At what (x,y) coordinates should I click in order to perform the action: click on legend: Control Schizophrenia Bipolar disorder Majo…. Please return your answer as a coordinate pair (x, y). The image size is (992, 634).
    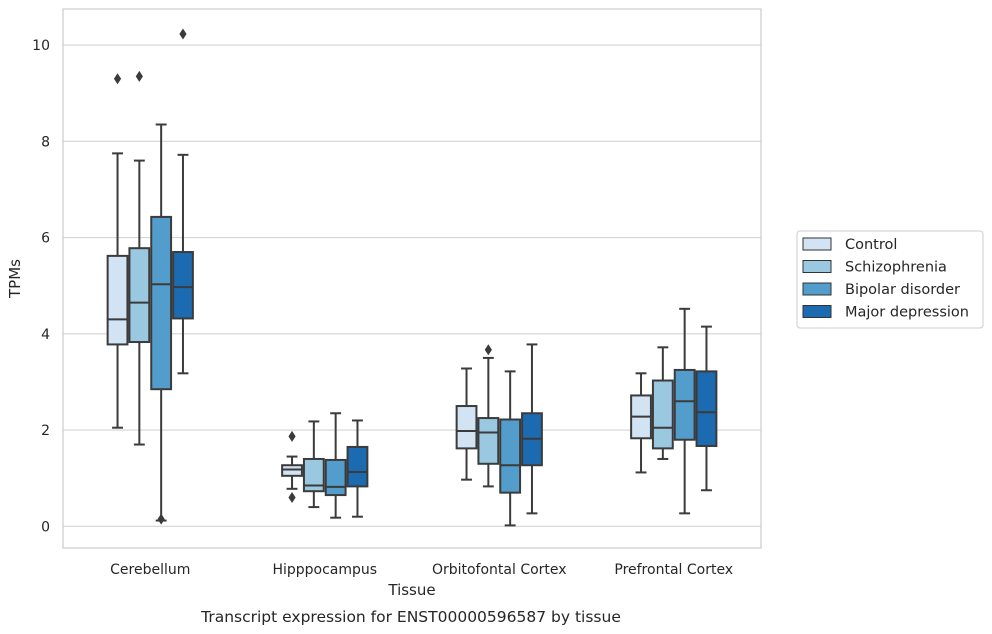
    Looking at the image, I should click on (890, 279).